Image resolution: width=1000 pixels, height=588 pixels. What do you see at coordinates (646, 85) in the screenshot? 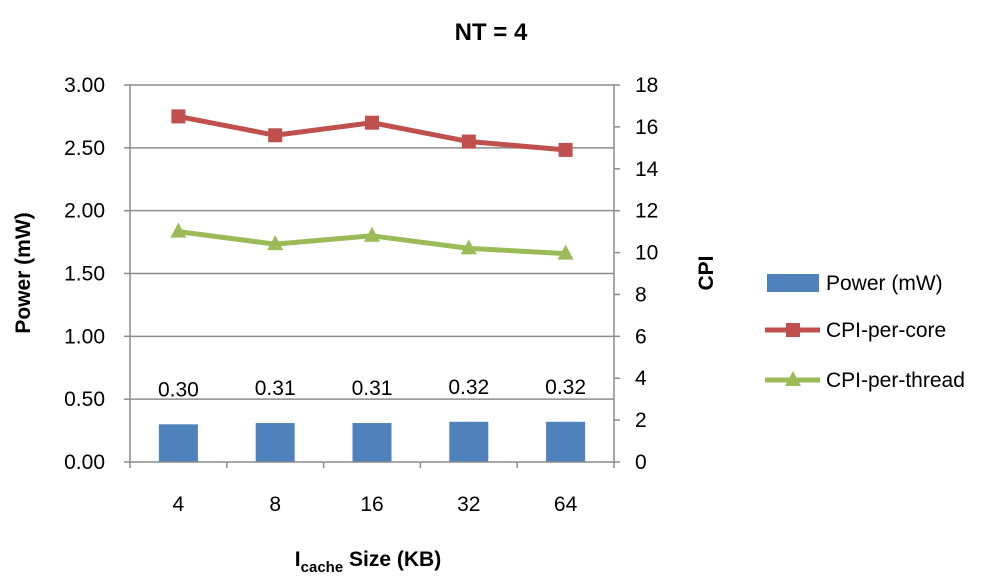
I see `y2-tick-label: 18` at bounding box center [646, 85].